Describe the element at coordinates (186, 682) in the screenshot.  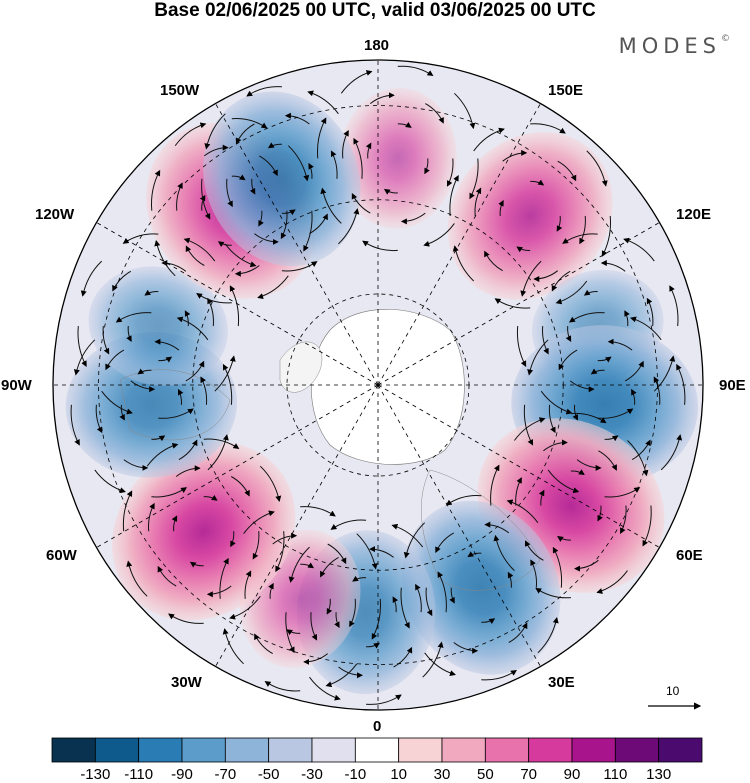
I see `lon-label-30w: 30W` at that location.